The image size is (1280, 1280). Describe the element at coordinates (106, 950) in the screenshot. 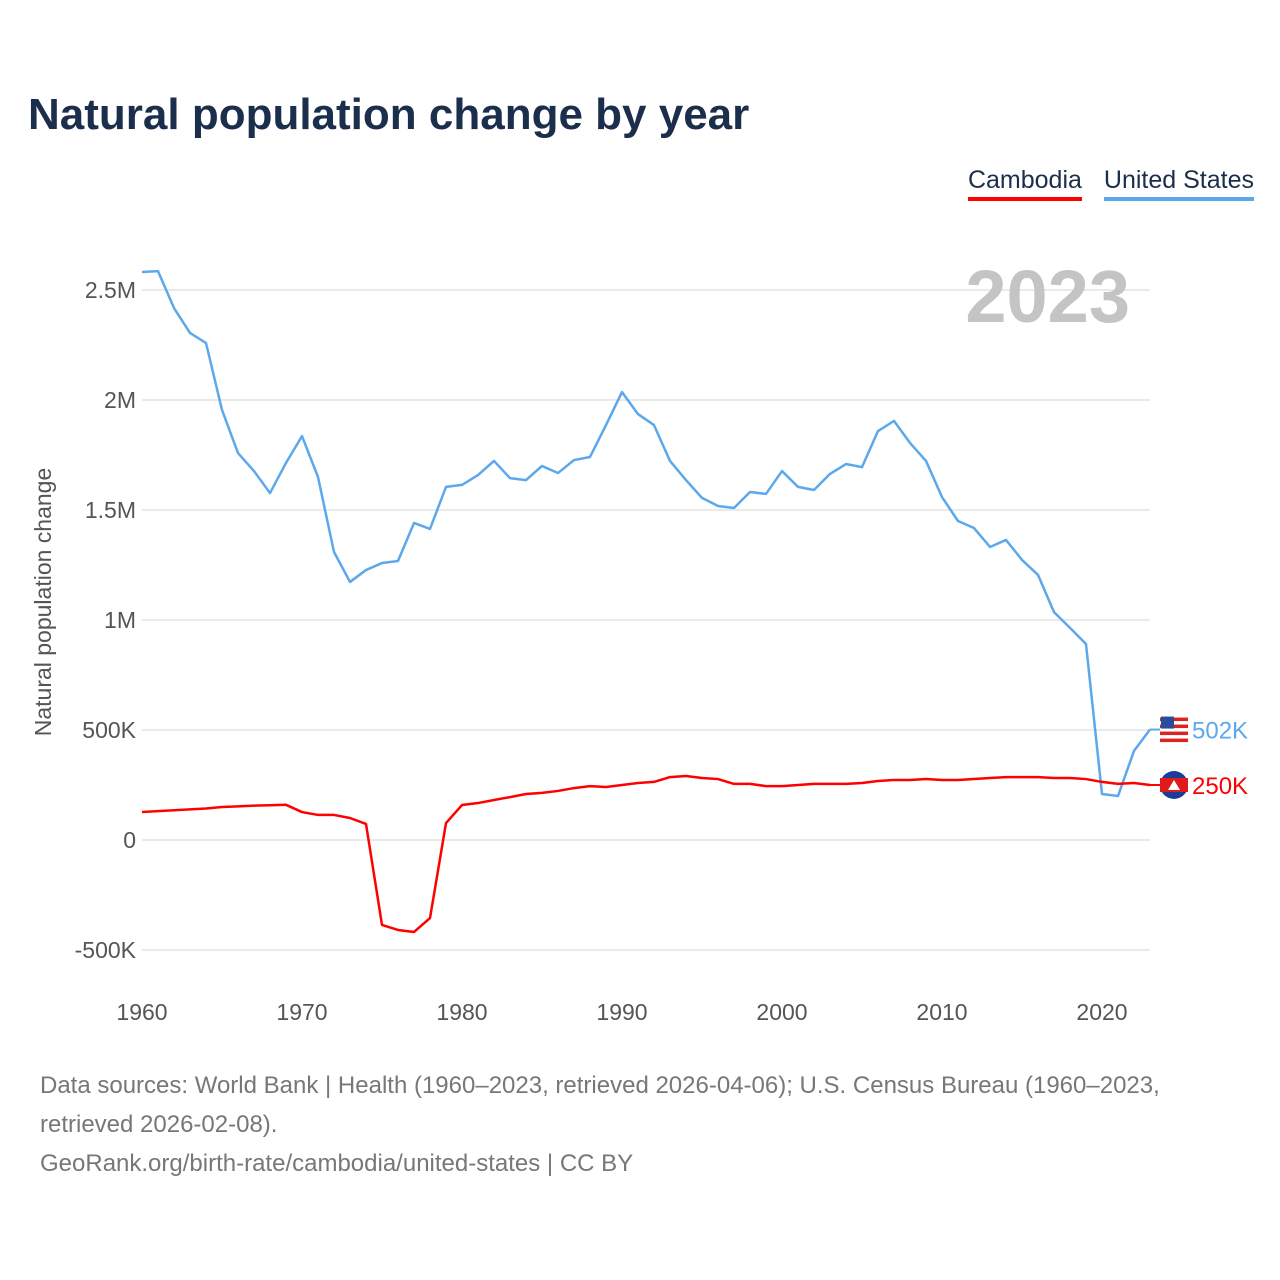

I see `y-tick-label: -500K` at that location.